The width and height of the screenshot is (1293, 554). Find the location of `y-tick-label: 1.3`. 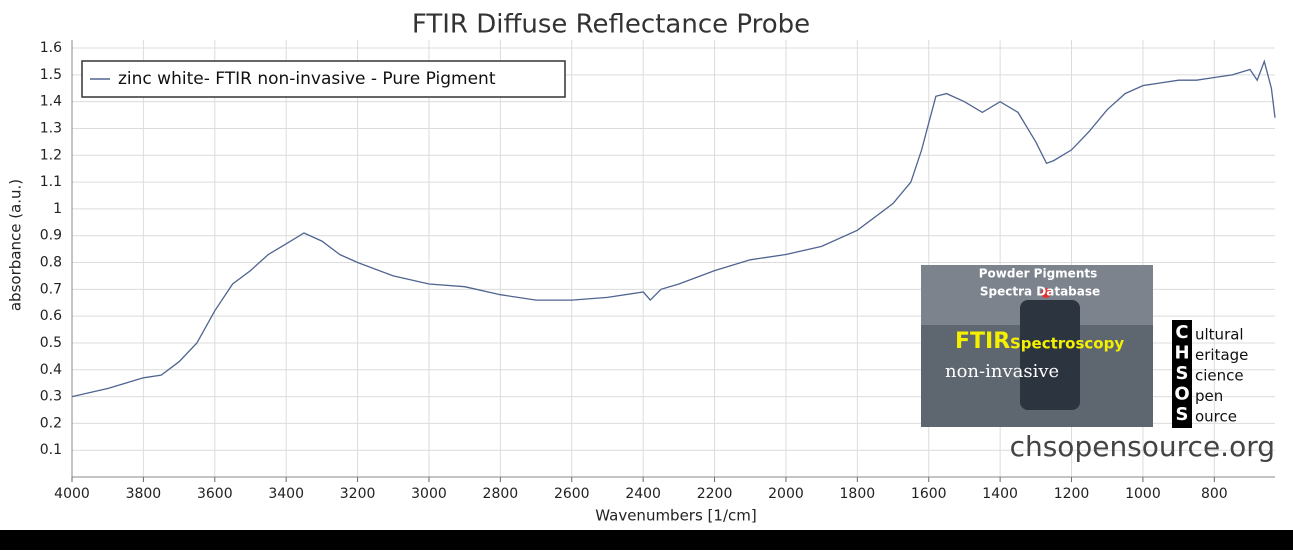

y-tick-label: 1.3 is located at coordinates (51, 128).